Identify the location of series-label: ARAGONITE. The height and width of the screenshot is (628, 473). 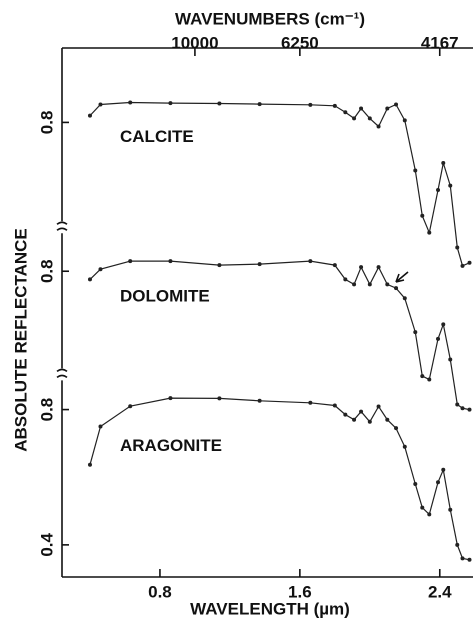
(171, 445).